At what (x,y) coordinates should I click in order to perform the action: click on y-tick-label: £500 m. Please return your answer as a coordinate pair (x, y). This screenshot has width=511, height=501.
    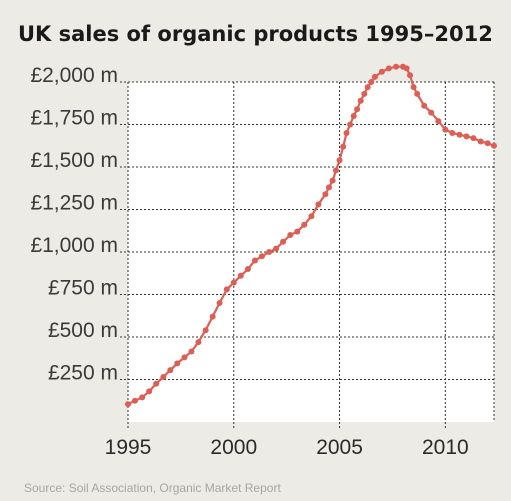
    Looking at the image, I should click on (83, 330).